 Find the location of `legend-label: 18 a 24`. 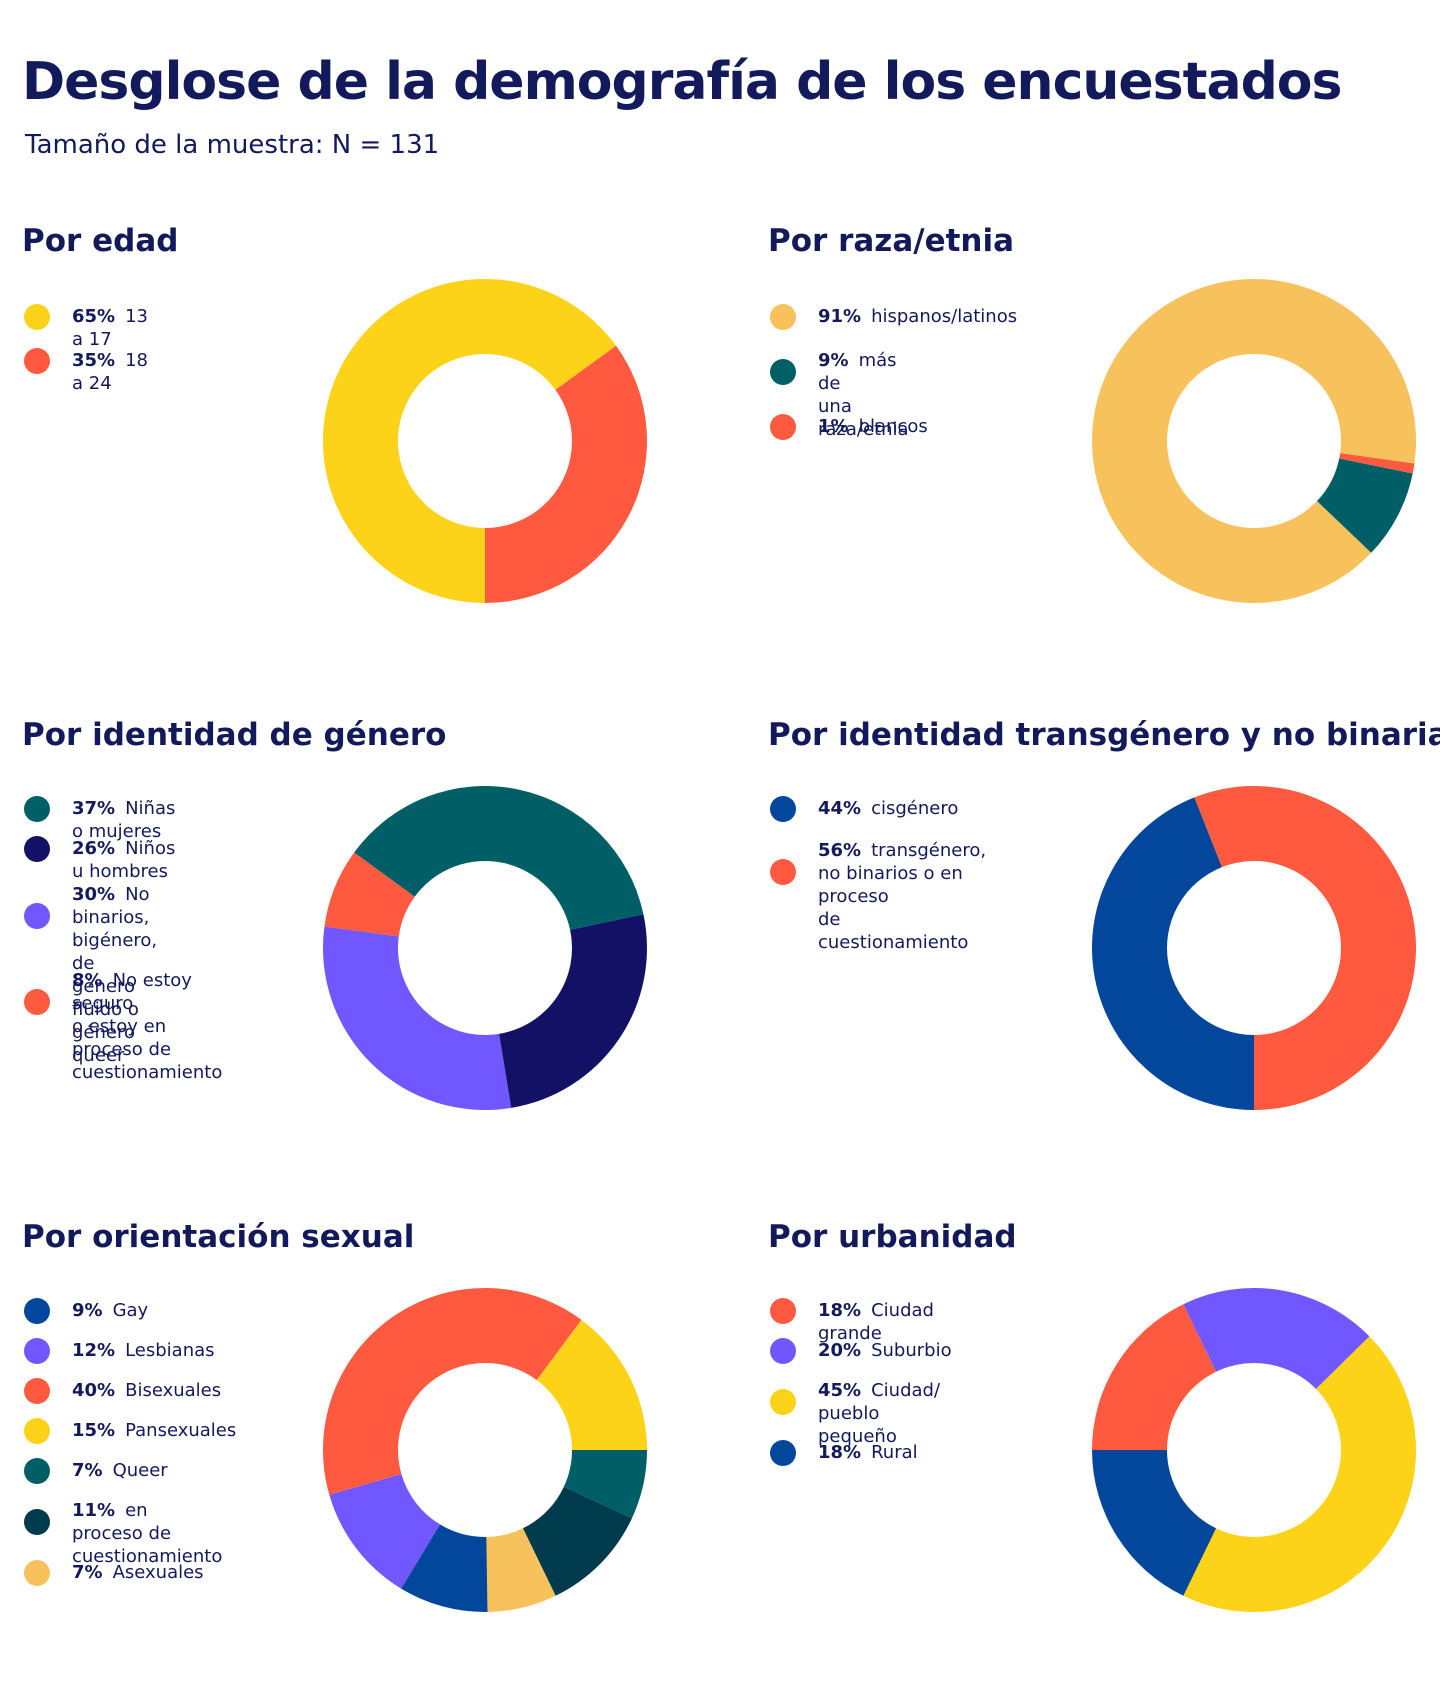

legend-label: 18 a 24 is located at coordinates (110, 372).